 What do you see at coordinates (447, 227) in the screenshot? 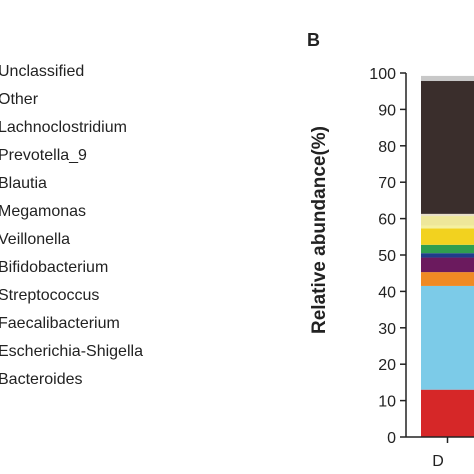
I see `bar-segment-blautia` at bounding box center [447, 227].